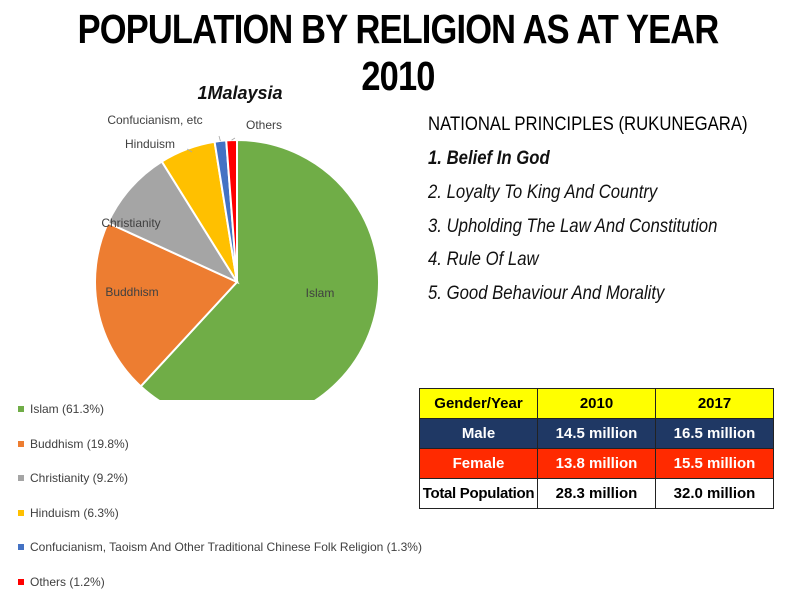 The image size is (796, 600). I want to click on pie-label-hinduism: Hinduism, so click(150, 144).